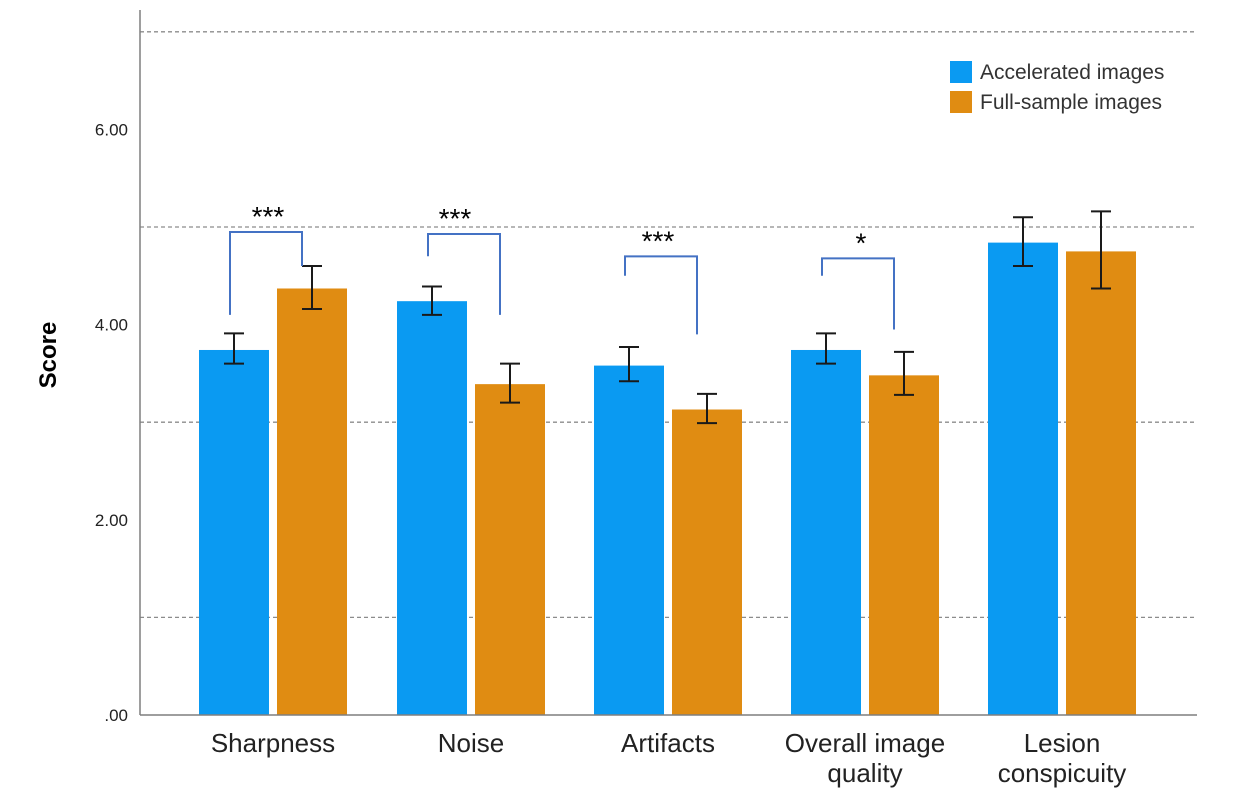  Describe the element at coordinates (273, 743) in the screenshot. I see `x-tick-label: Sharpness` at that location.